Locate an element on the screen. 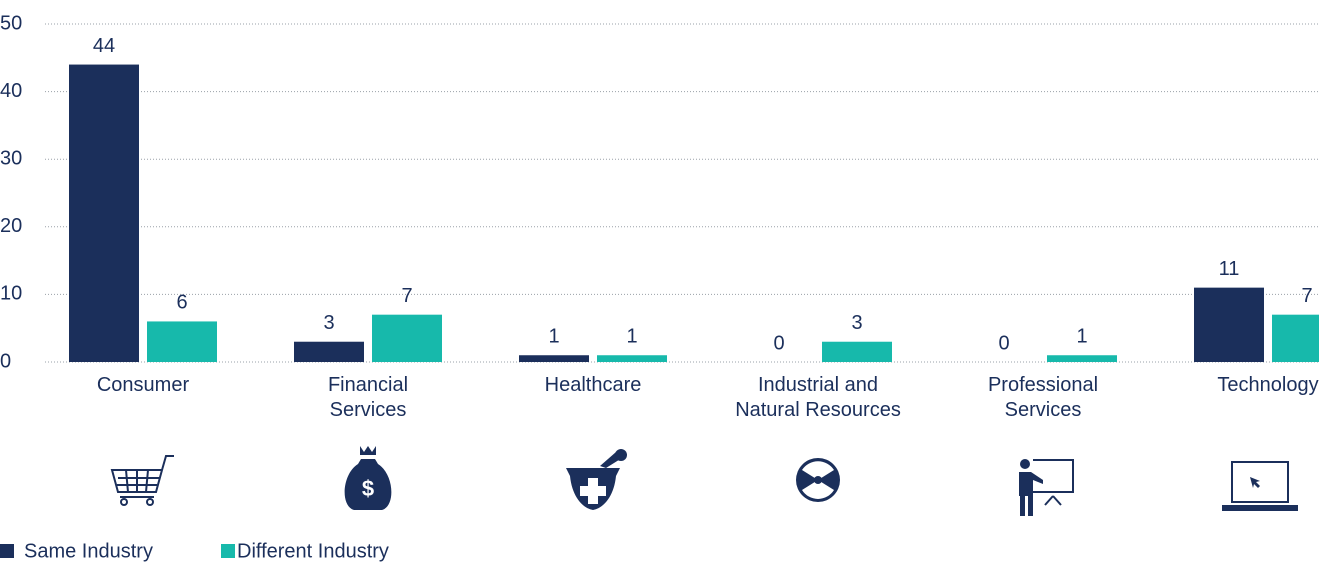 This screenshot has width=1319, height=567. y-tick-label: 40 is located at coordinates (11, 91).